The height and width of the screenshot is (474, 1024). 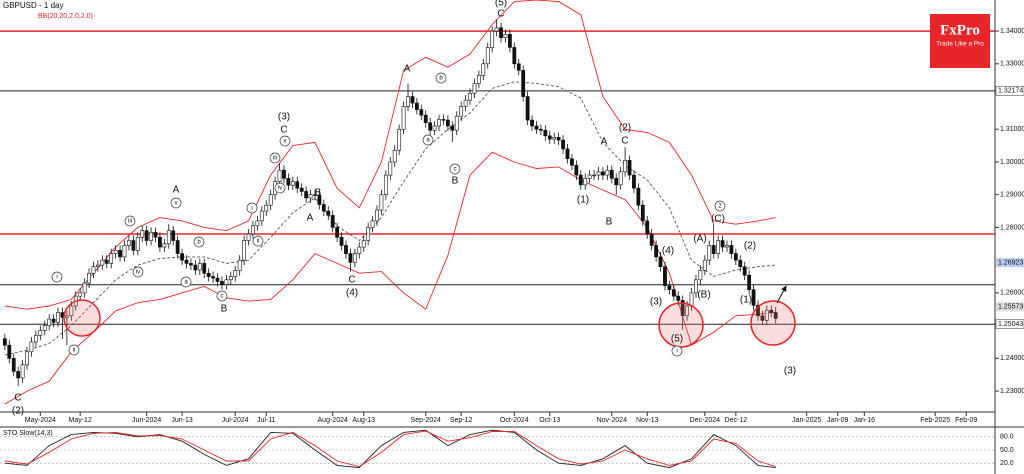 What do you see at coordinates (781, 294) in the screenshot?
I see `projection-arrow` at bounding box center [781, 294].